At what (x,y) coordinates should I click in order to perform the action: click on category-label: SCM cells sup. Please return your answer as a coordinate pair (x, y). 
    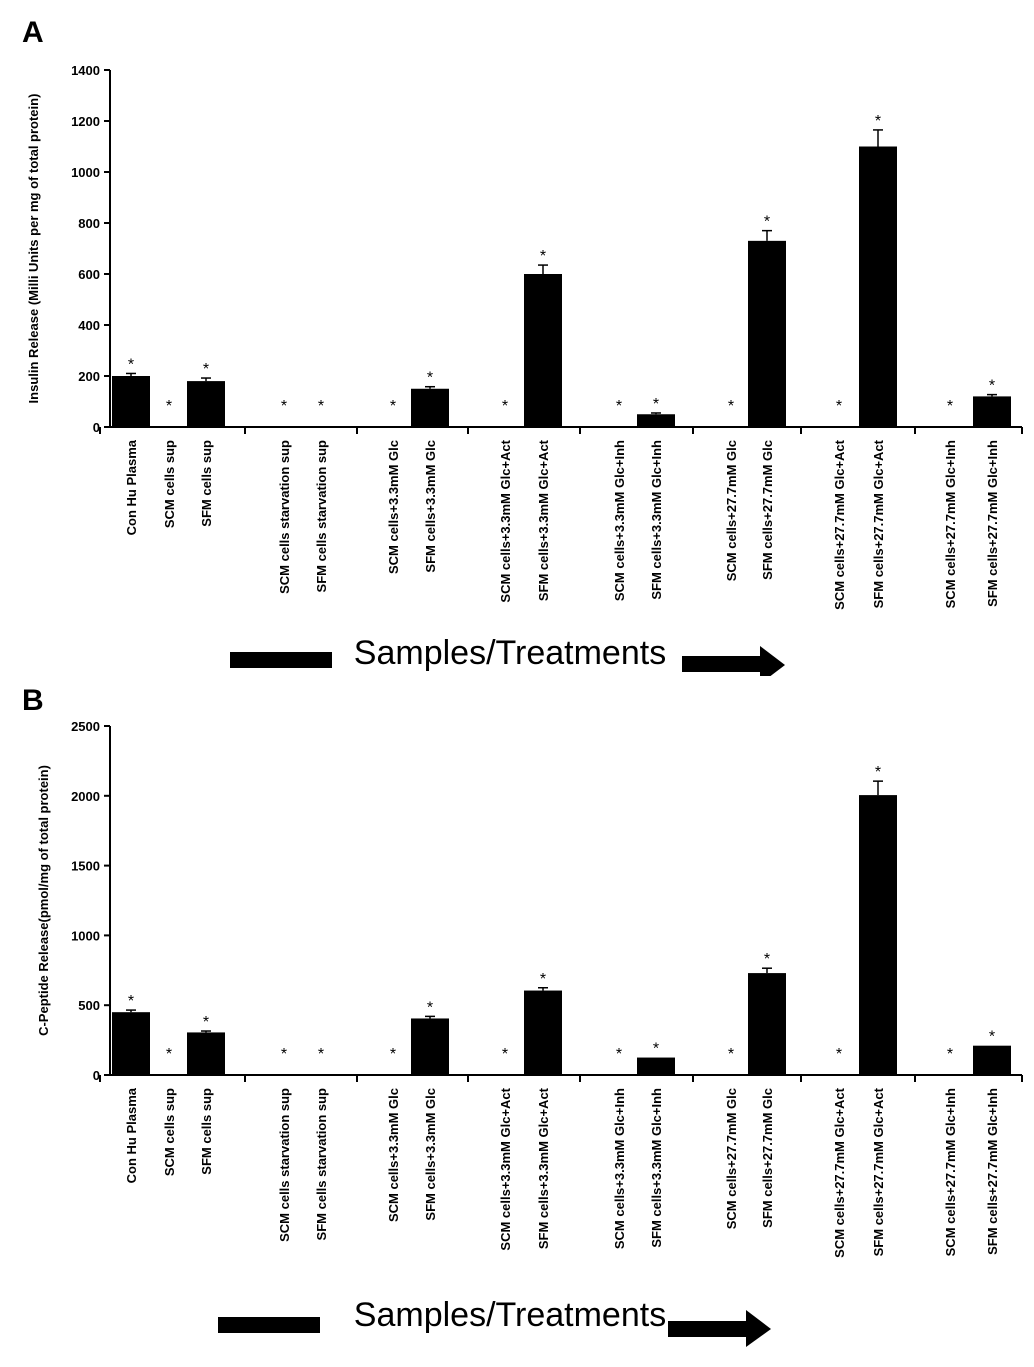
    Looking at the image, I should click on (169, 484).